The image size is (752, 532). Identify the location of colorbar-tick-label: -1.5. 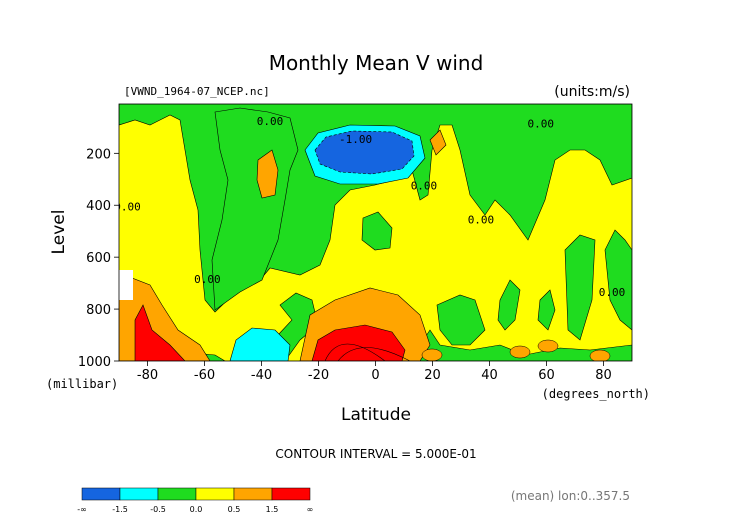
(120, 509).